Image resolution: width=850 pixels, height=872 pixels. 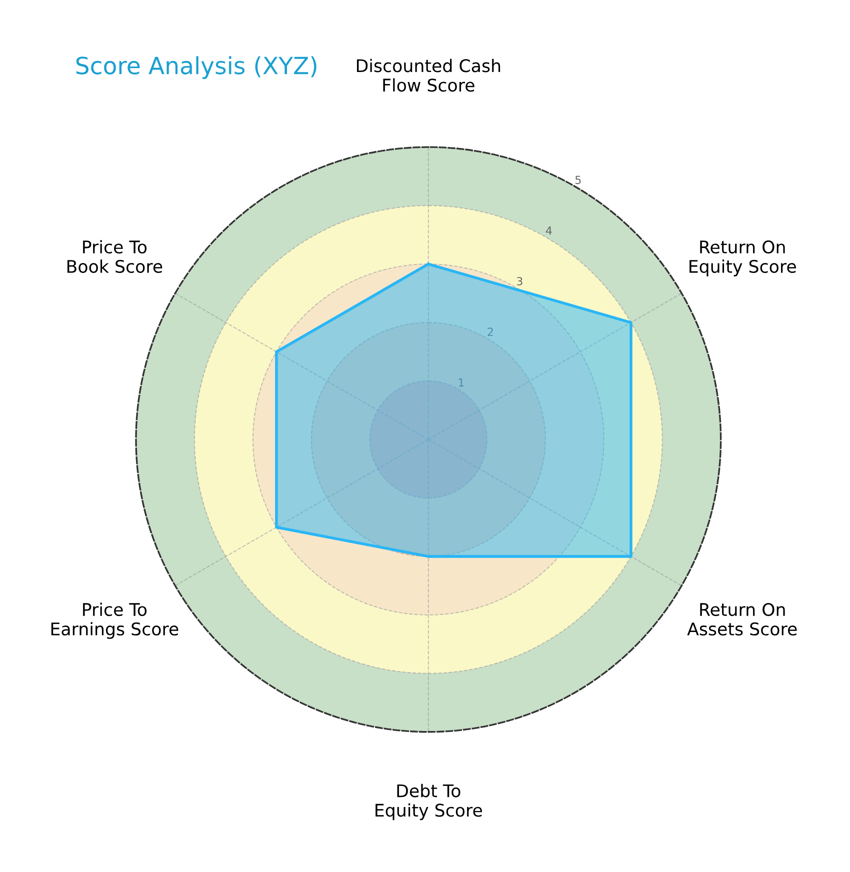 What do you see at coordinates (428, 75) in the screenshot?
I see `spoke-label: Discounted Cash Flow Score` at bounding box center [428, 75].